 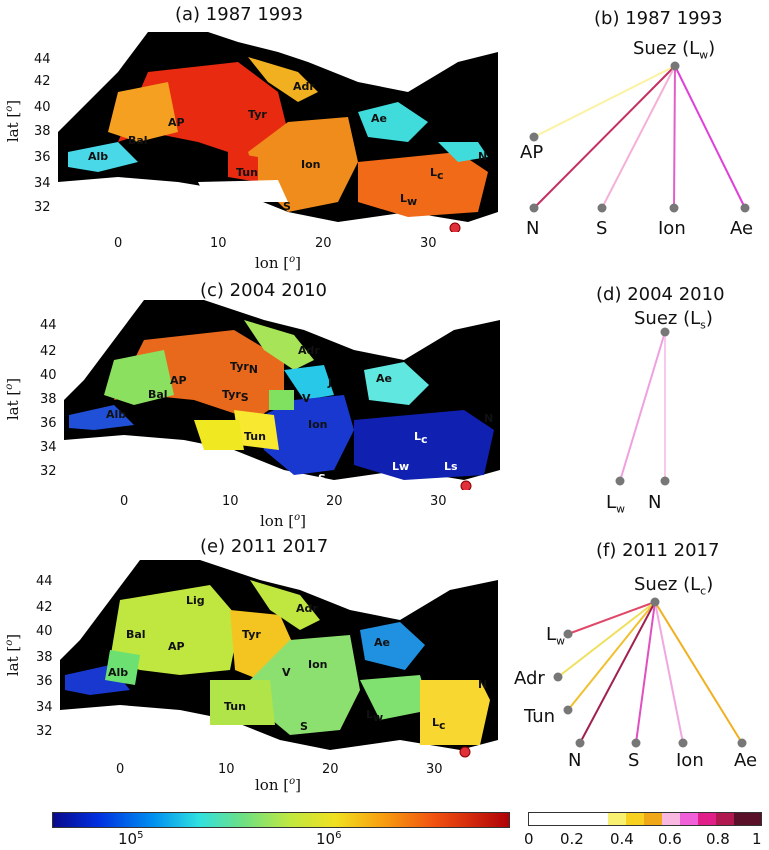 I want to click on map-e-svg, so click(x=279, y=659).